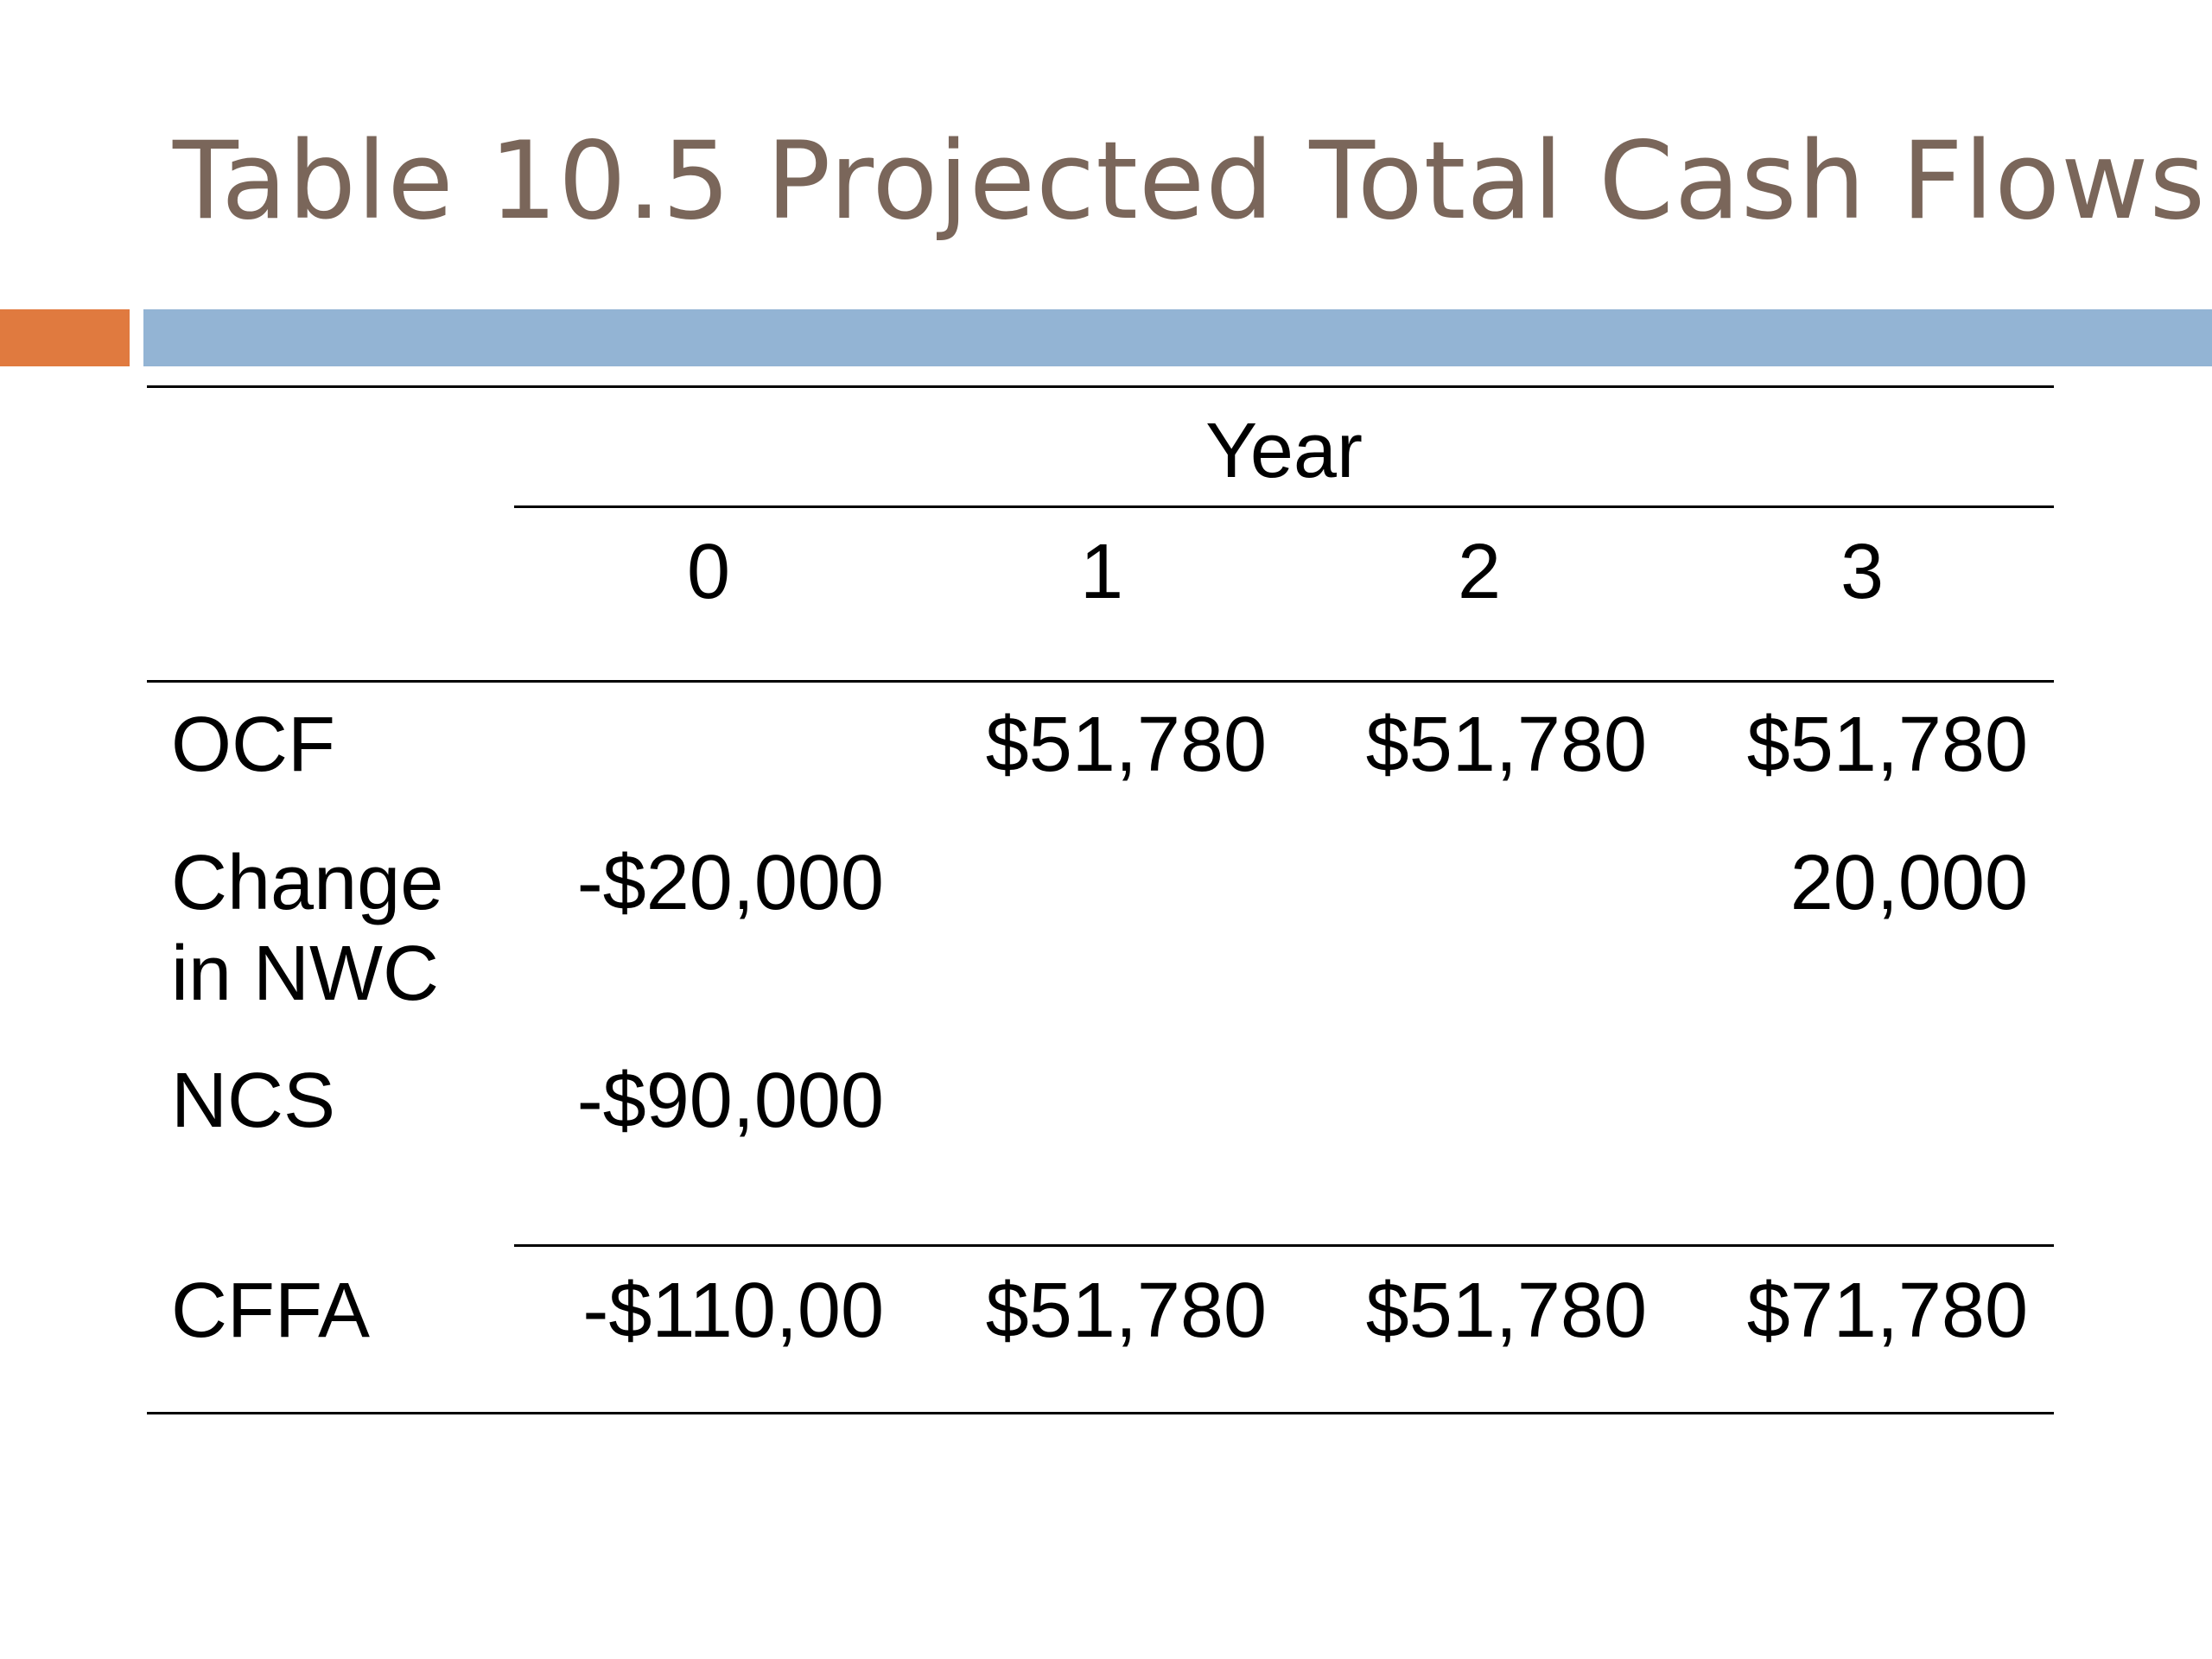 Image resolution: width=2212 pixels, height=1659 pixels. I want to click on nwc-year-3: 20,000, so click(1908, 883).